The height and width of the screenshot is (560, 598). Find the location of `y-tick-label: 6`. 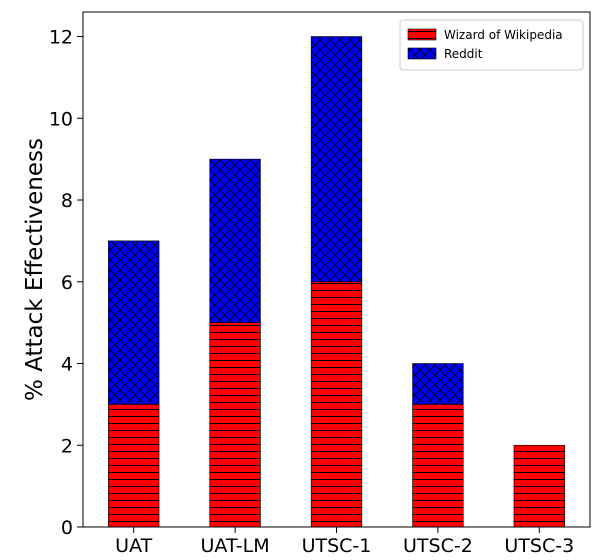

y-tick-label: 6 is located at coordinates (67, 283).